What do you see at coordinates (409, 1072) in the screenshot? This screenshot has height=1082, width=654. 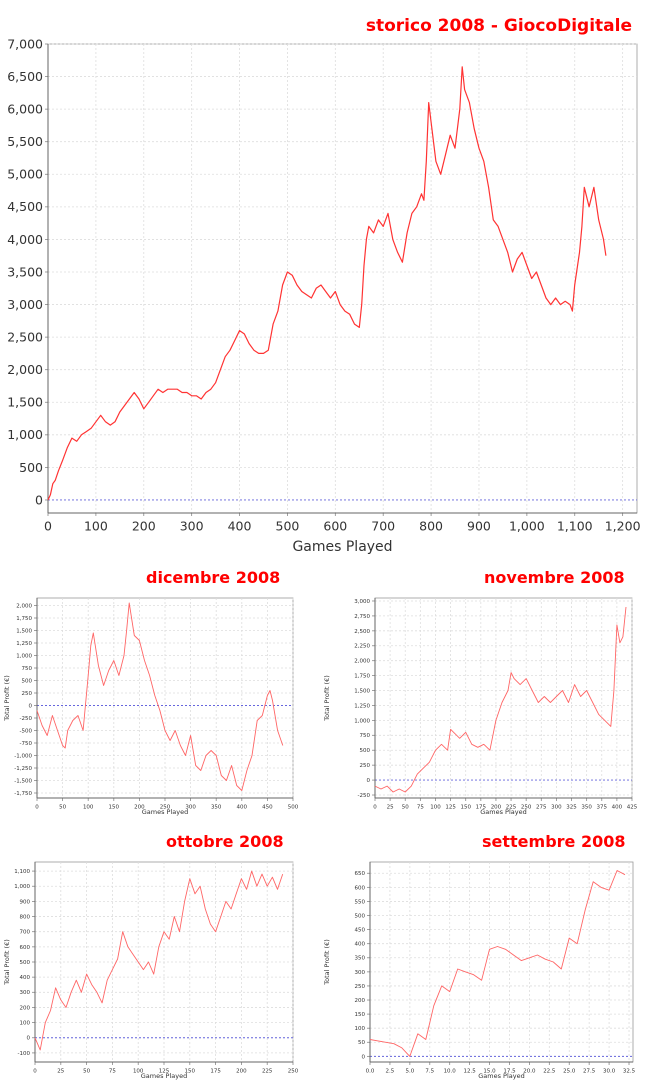 I see `x-tick-label: 5.0` at bounding box center [409, 1072].